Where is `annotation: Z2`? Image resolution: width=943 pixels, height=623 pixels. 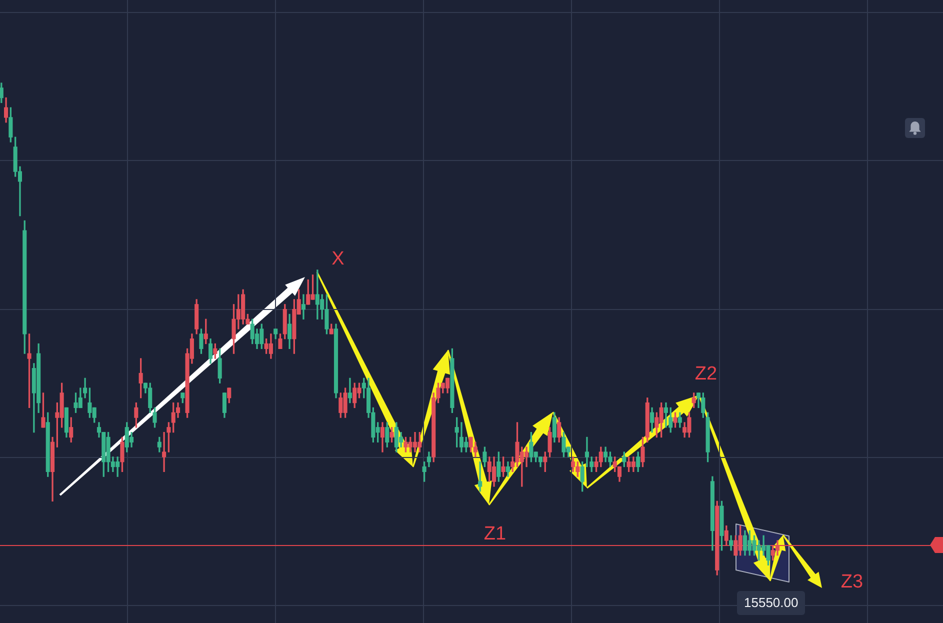
annotation: Z2 is located at coordinates (706, 374).